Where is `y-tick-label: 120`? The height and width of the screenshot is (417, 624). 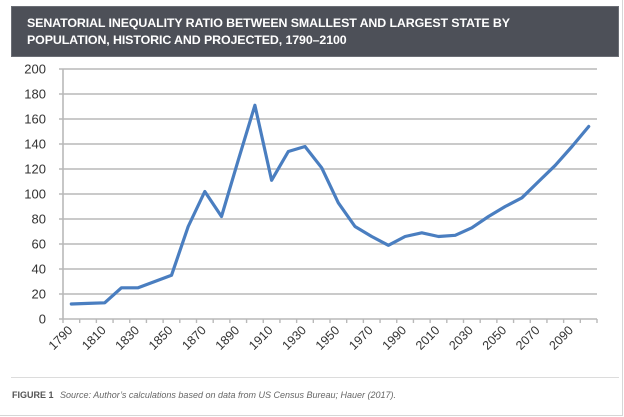 y-tick-label: 120 is located at coordinates (35, 169).